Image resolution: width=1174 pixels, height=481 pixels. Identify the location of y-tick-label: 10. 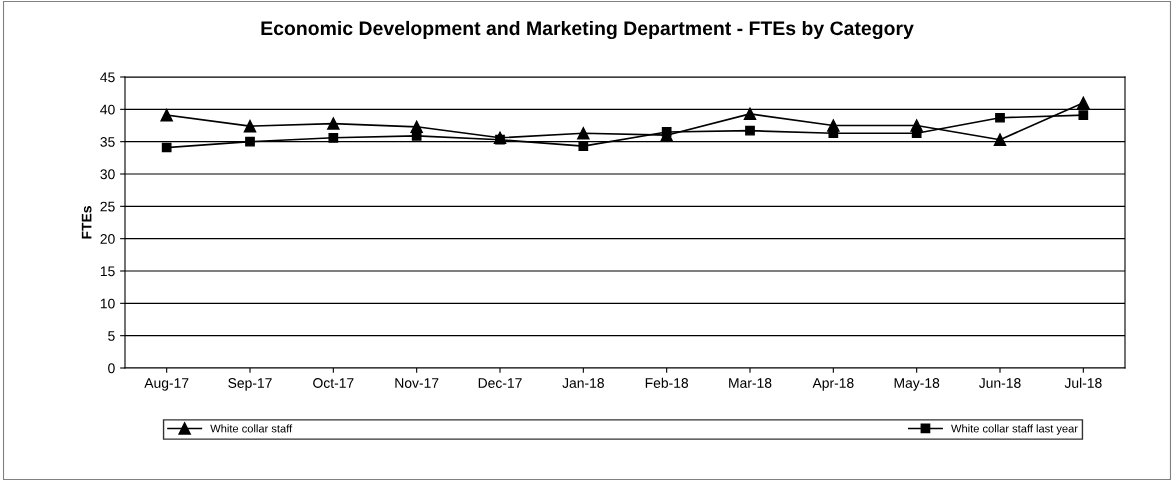
(107, 303).